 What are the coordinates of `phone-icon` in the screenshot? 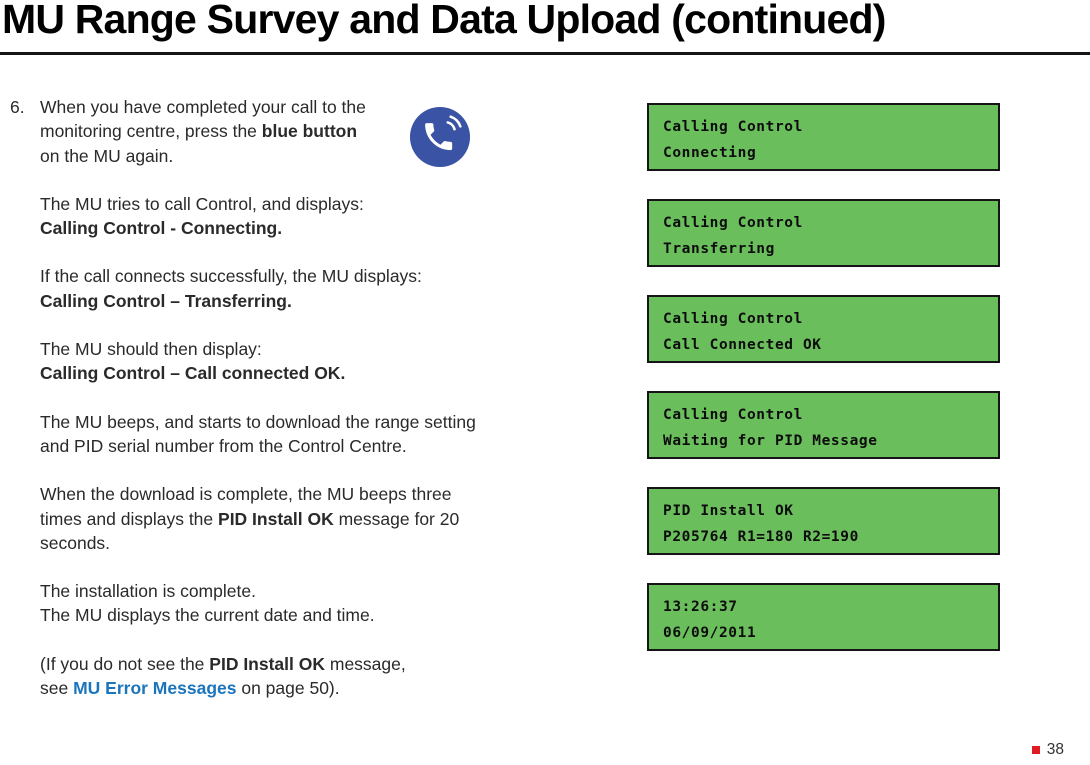 It's located at (440, 137).